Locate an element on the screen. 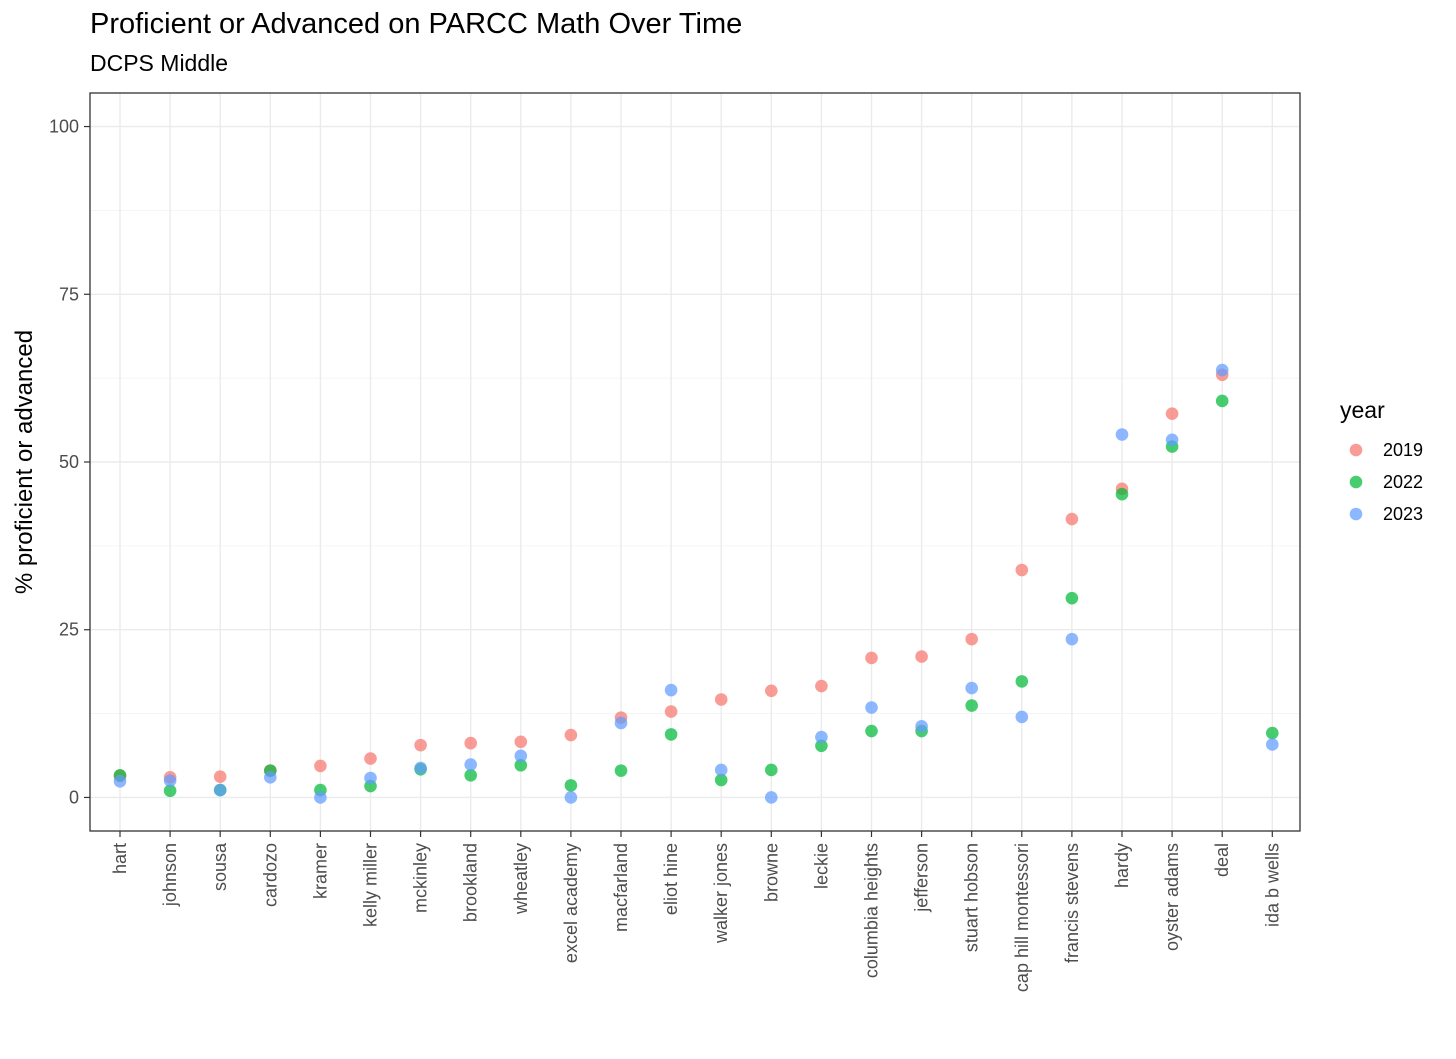 The width and height of the screenshot is (1456, 1059). legend-label: 2019 is located at coordinates (1403, 450).